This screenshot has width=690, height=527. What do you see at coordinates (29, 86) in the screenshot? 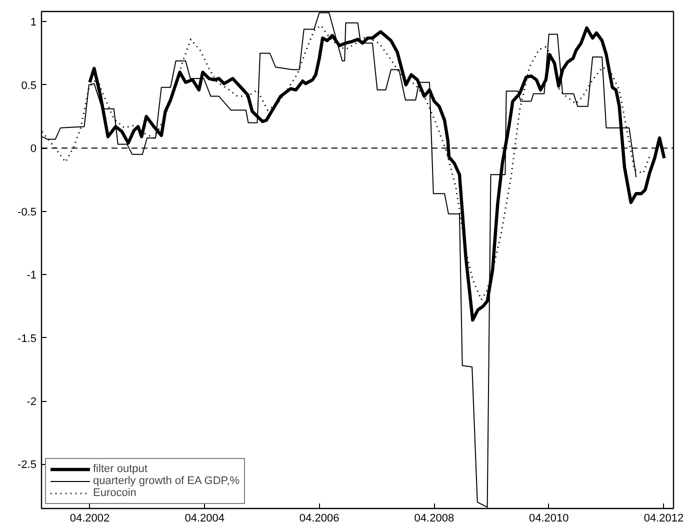
I see `y-tick-label: 0.5` at bounding box center [29, 86].